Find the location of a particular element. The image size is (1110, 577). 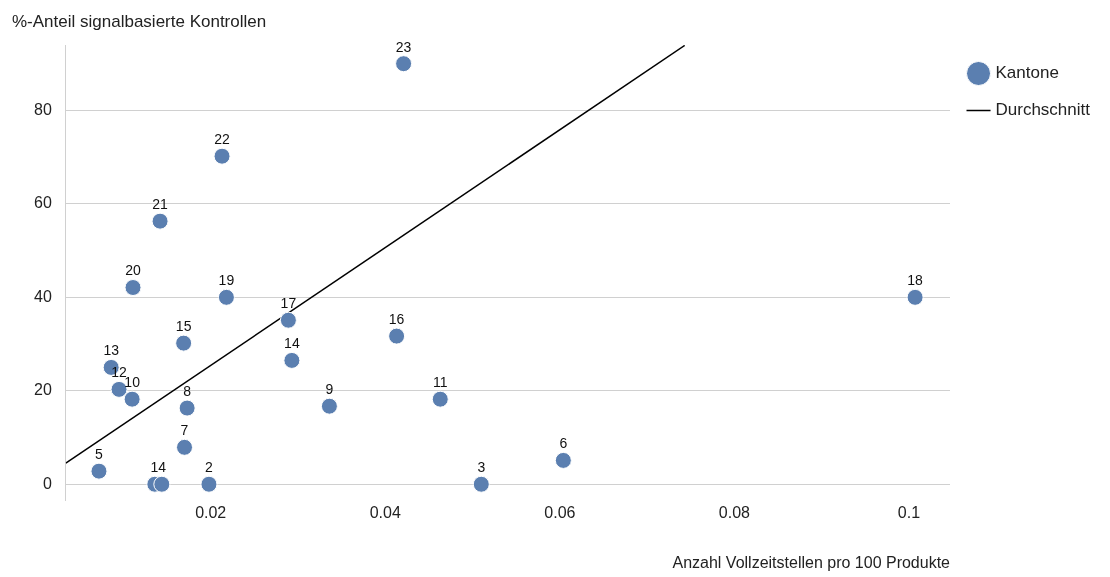

x-tick-label: 0.08 is located at coordinates (734, 512).